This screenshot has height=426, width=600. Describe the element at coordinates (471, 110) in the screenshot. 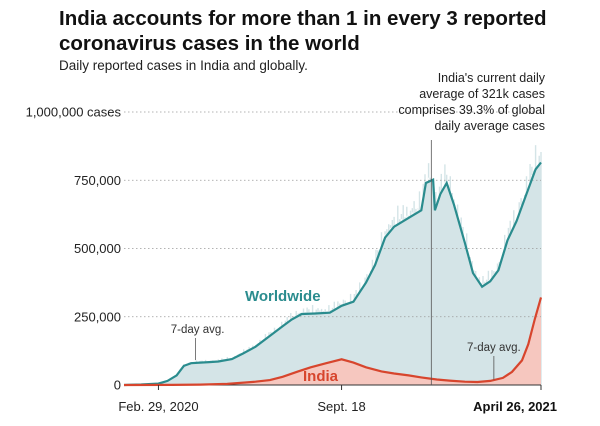

I see `current-average-annotation: comprises 39.3% of global` at that location.